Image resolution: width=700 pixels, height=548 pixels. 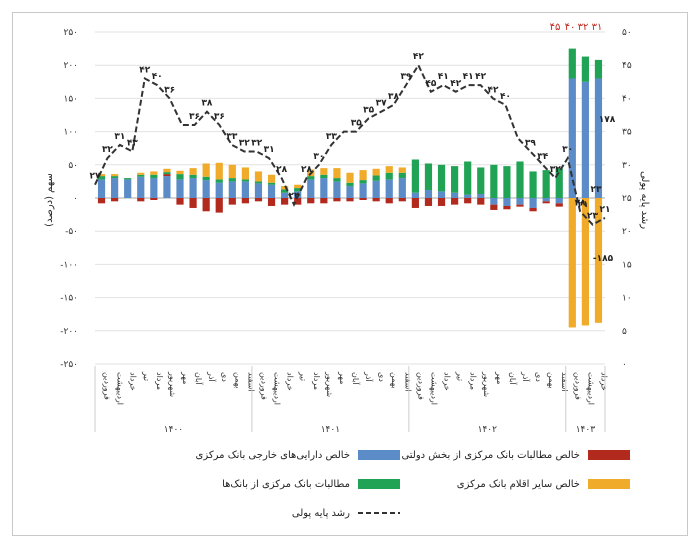 What do you see at coordinates (269, 150) in the screenshot?
I see `line-data-label: ۳۱` at bounding box center [269, 150].